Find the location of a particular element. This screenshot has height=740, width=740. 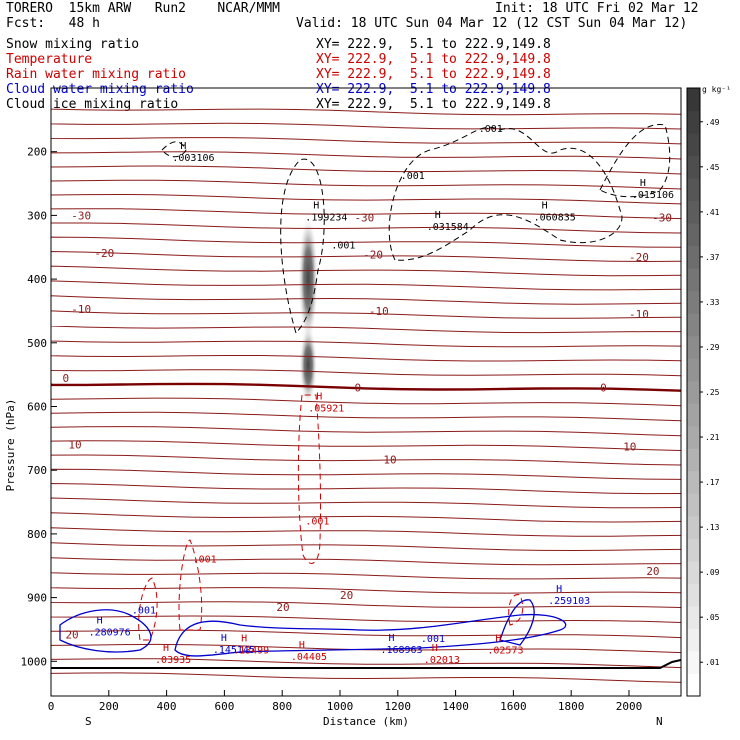

snow-core-shading is located at coordinates (308, 279).